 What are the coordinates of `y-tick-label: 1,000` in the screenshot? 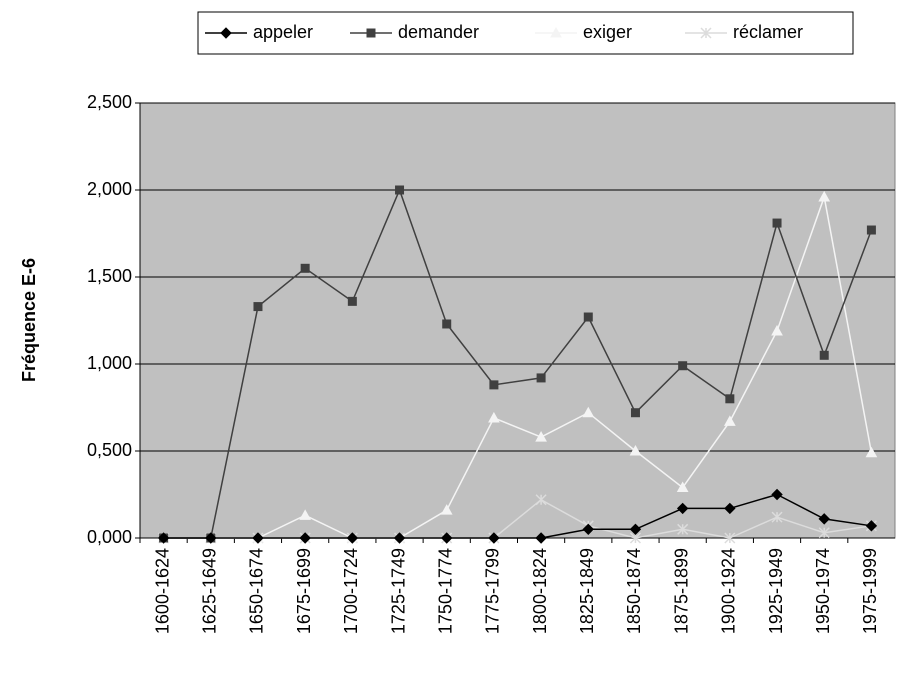 It's located at (109, 363).